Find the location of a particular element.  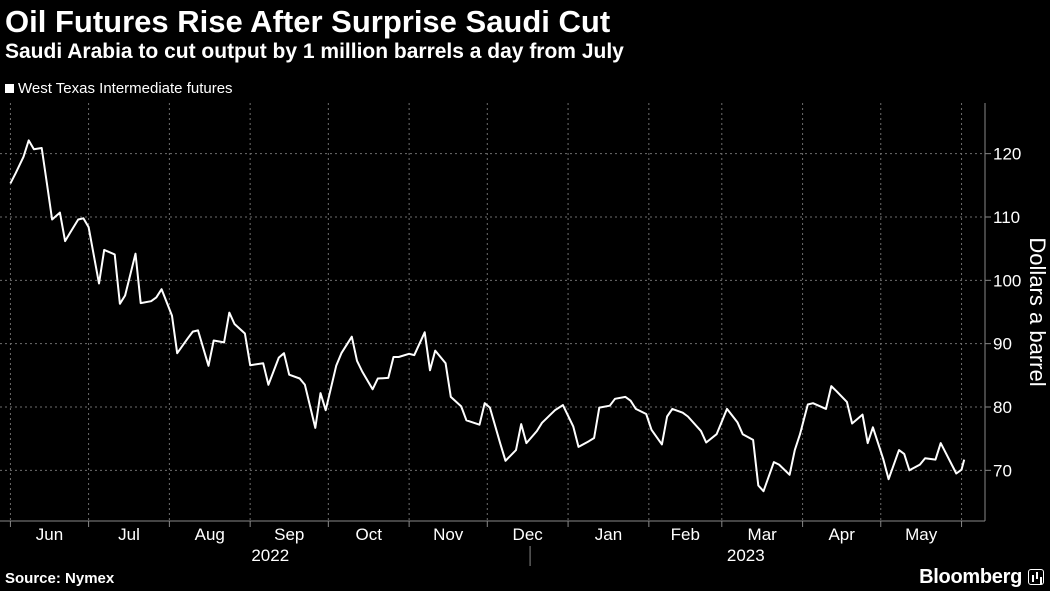

x-tick-label: Oct is located at coordinates (368, 534).